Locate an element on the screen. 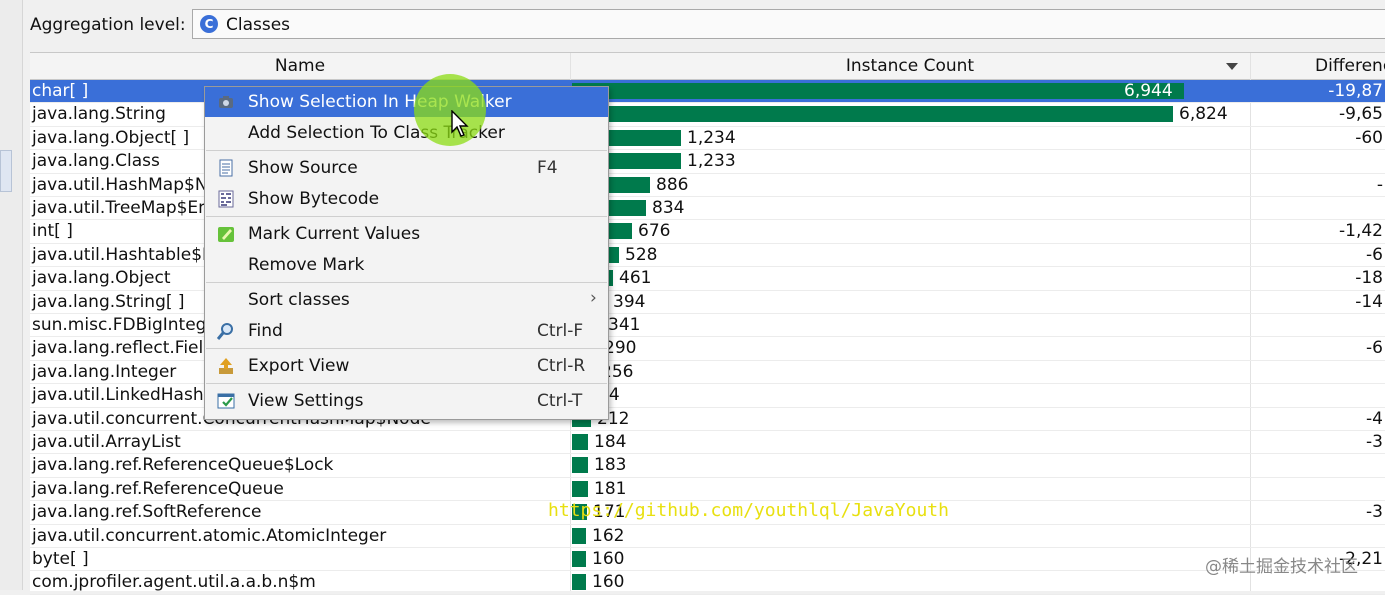  menu-item-show-bytecode: Show Bytecode is located at coordinates (406, 199).